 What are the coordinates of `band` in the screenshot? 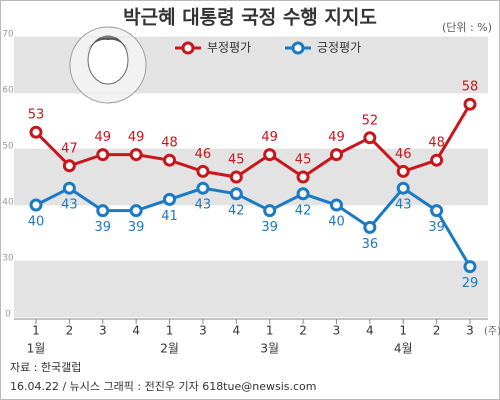 It's located at (251, 289).